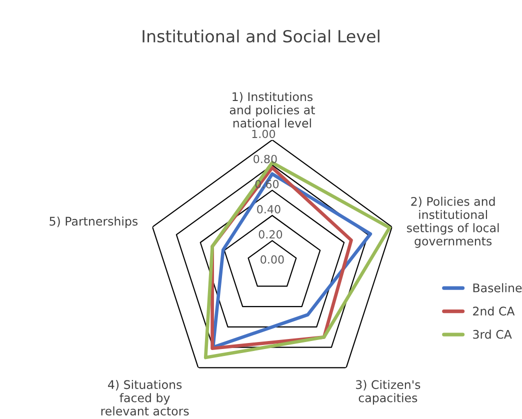 The height and width of the screenshot is (419, 522). Describe the element at coordinates (261, 36) in the screenshot. I see `chart-title: Institutional and Social Level` at that location.